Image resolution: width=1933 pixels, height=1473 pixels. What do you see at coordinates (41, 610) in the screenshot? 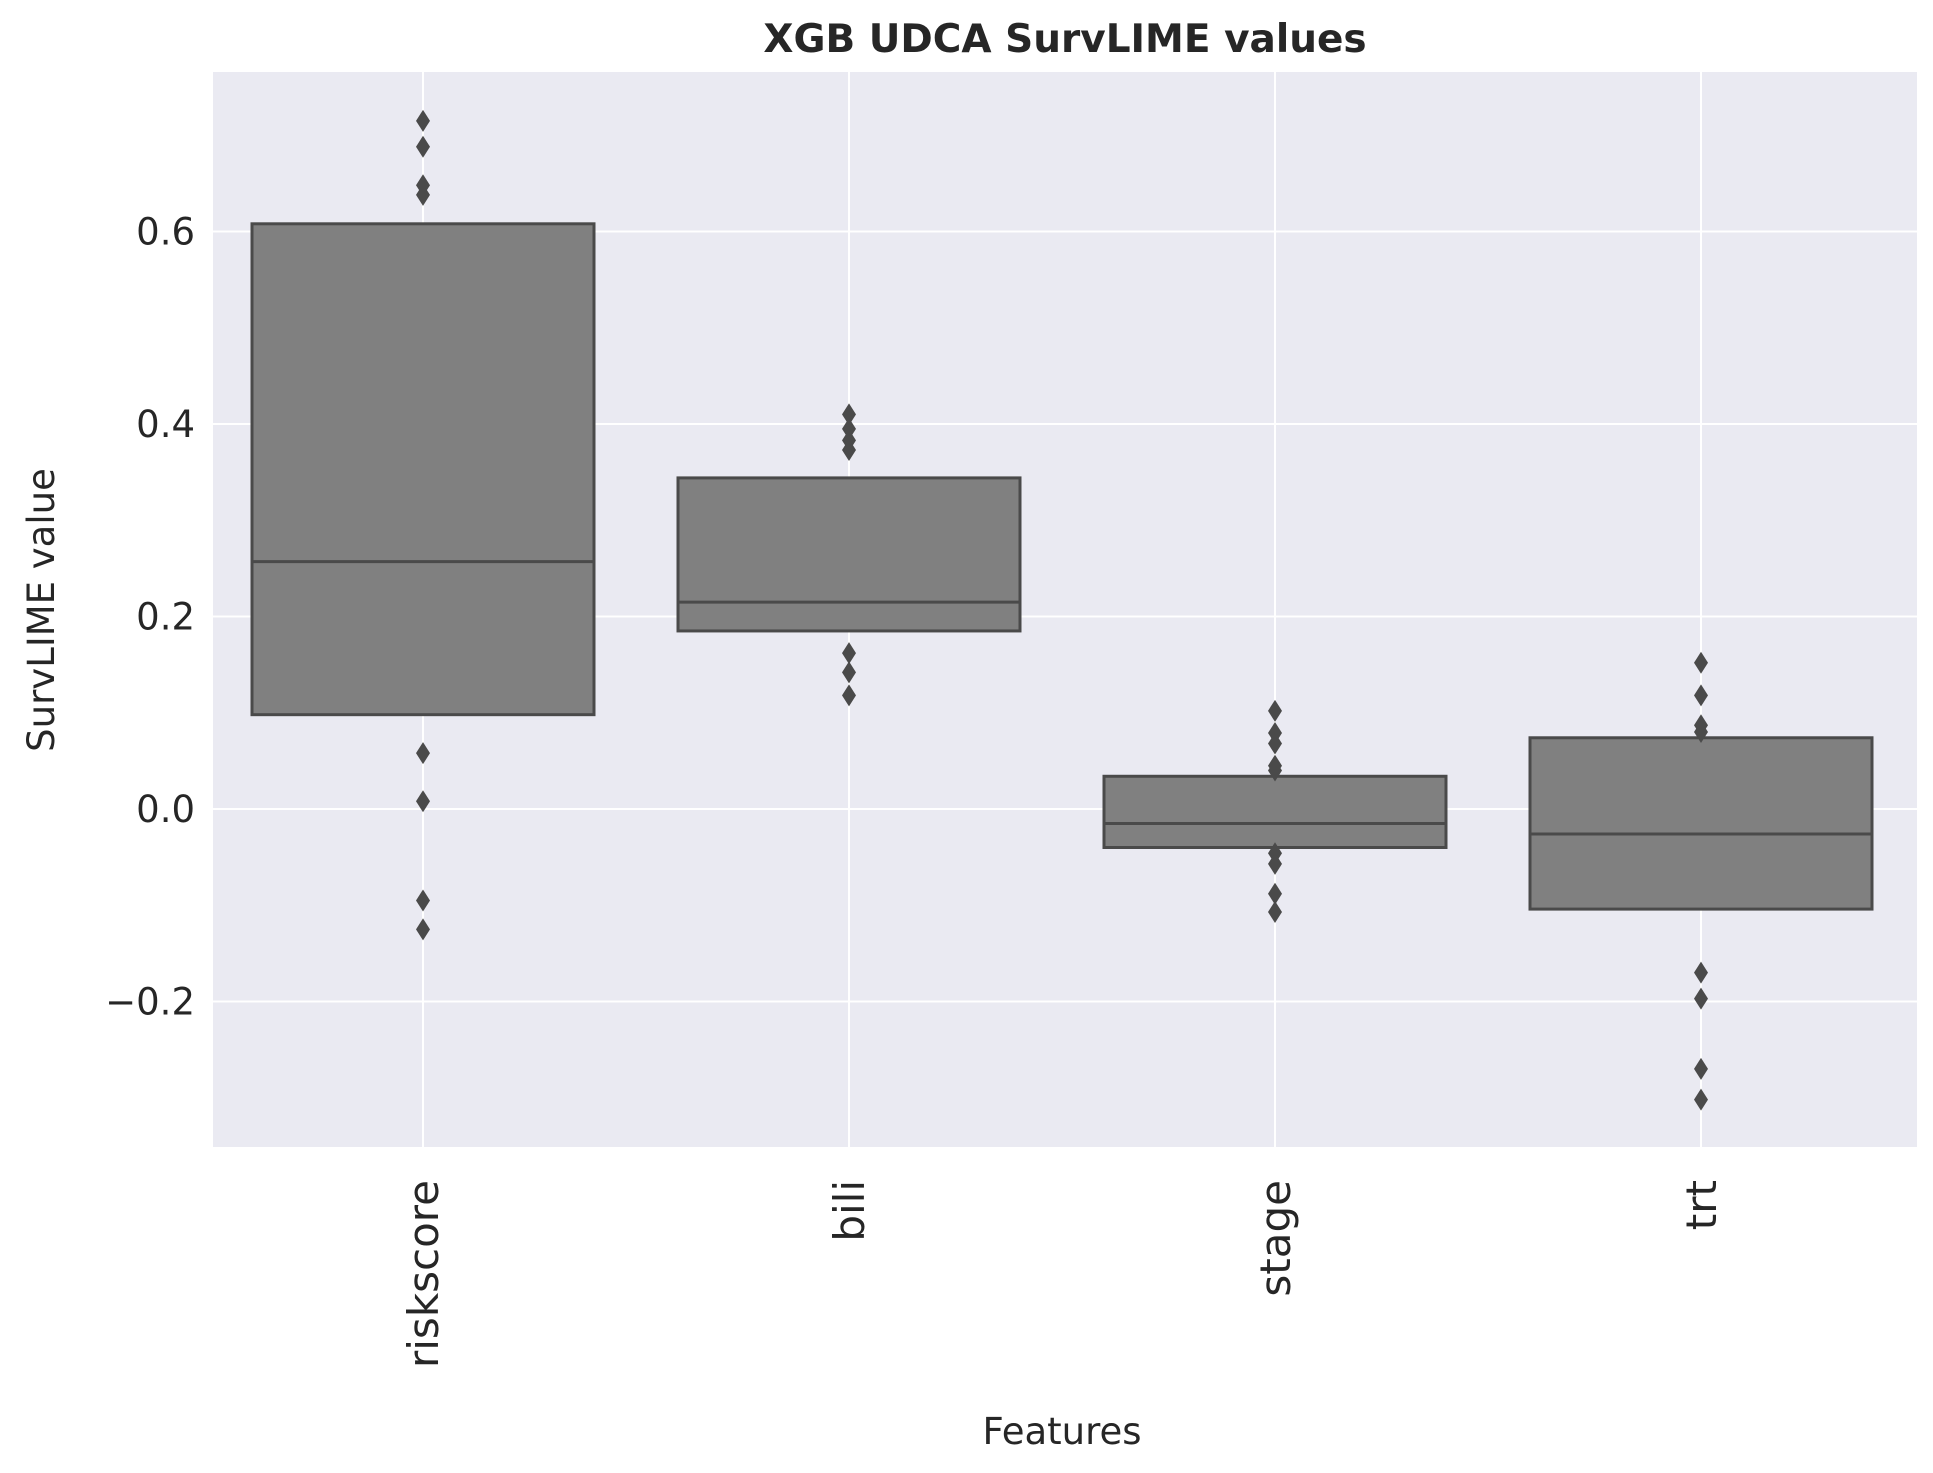
I see `y-axis-label: SurvLIME value` at bounding box center [41, 610].